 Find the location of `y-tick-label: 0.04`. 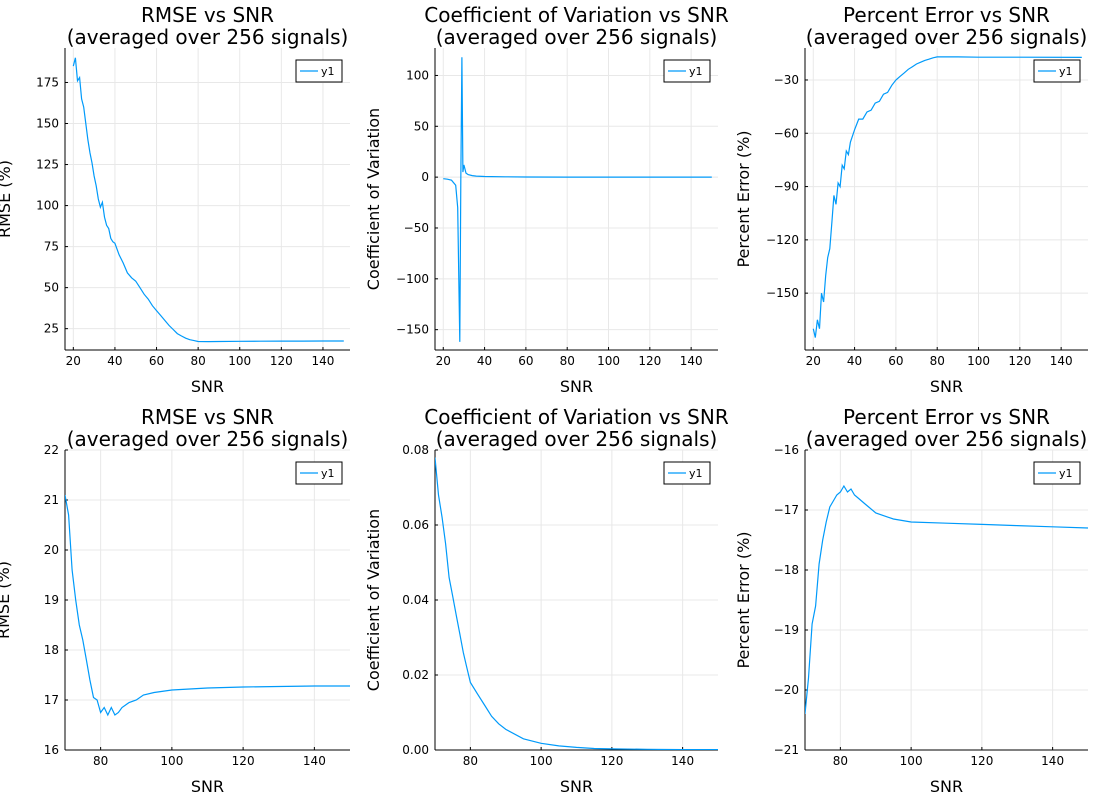

y-tick-label: 0.04 is located at coordinates (415, 600).